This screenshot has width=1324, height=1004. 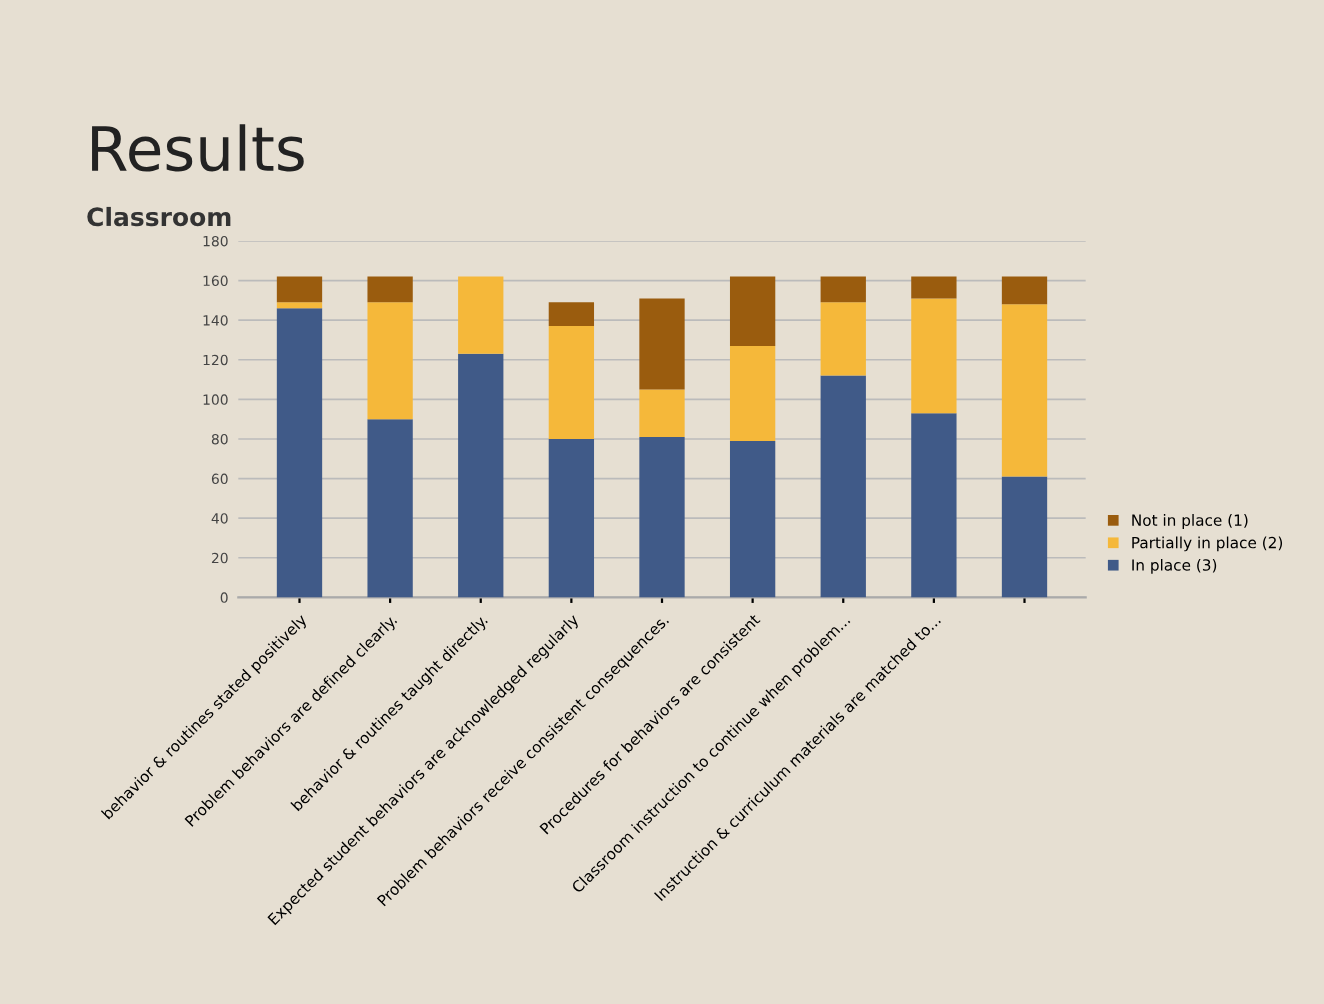 I want to click on chart-title: Results, so click(x=198, y=148).